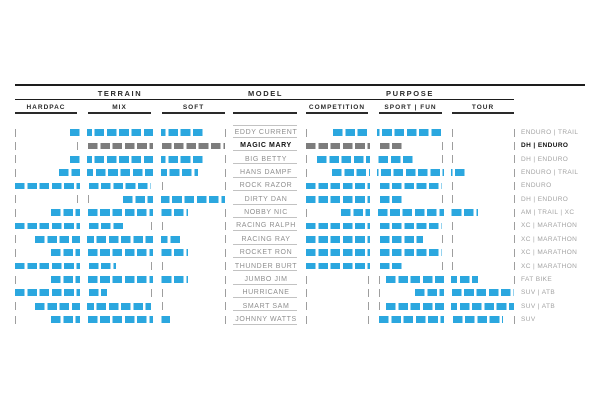  What do you see at coordinates (528, 319) in the screenshot?
I see `category-label: SUV` at bounding box center [528, 319].